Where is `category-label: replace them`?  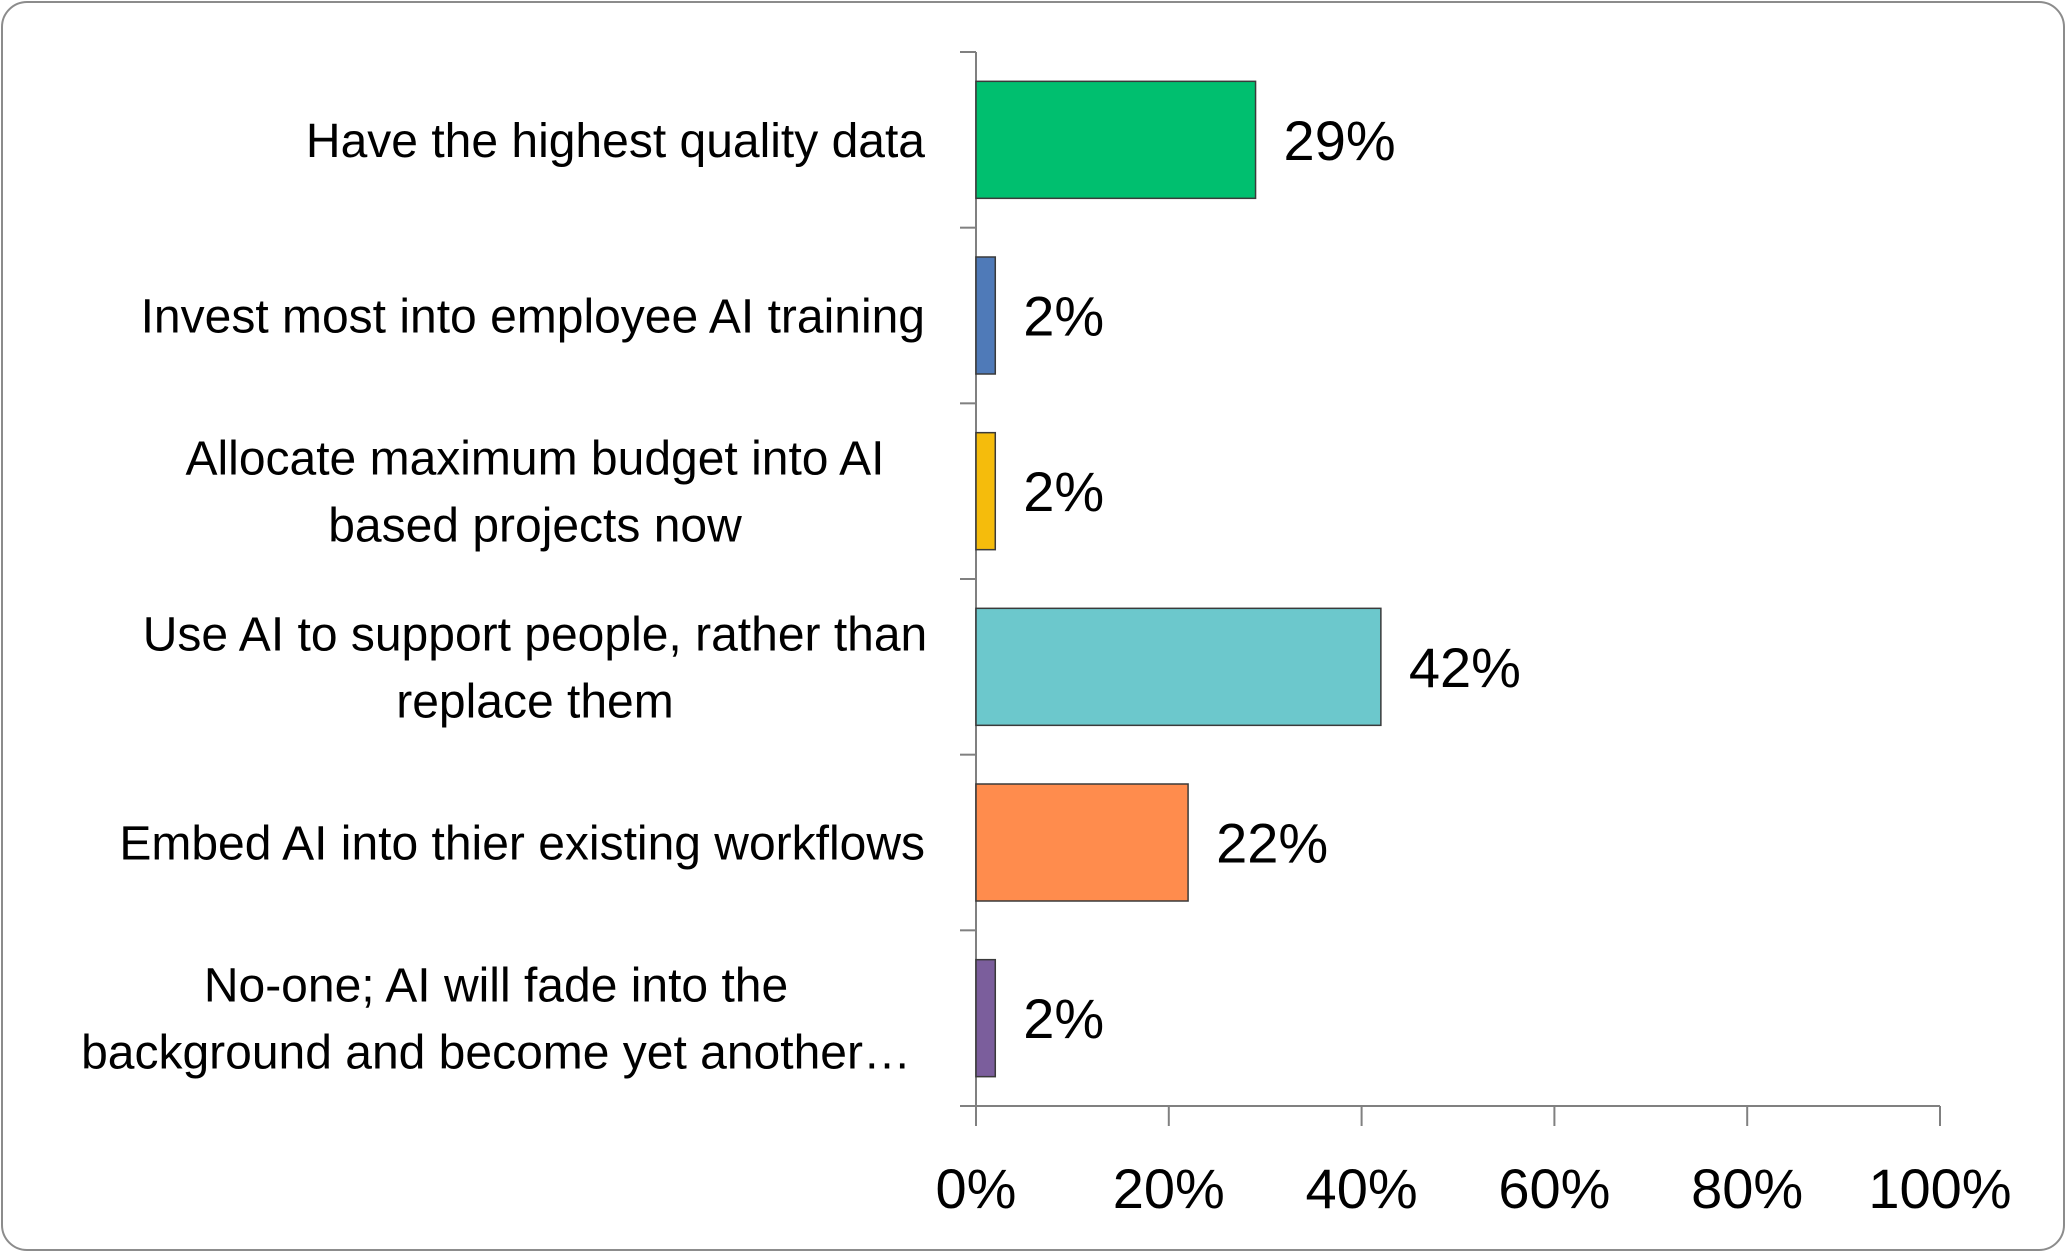 category-label: replace them is located at coordinates (534, 701).